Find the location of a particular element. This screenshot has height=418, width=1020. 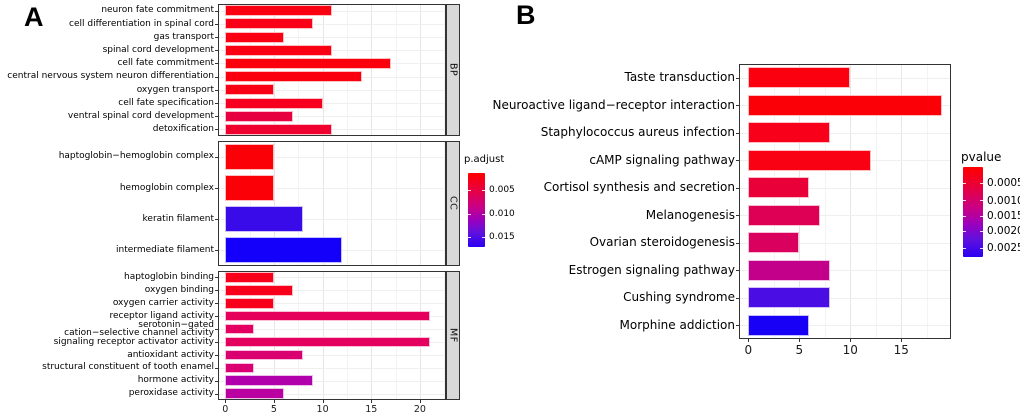

facet-mf-category-label: oxygen binding is located at coordinates (179, 290).